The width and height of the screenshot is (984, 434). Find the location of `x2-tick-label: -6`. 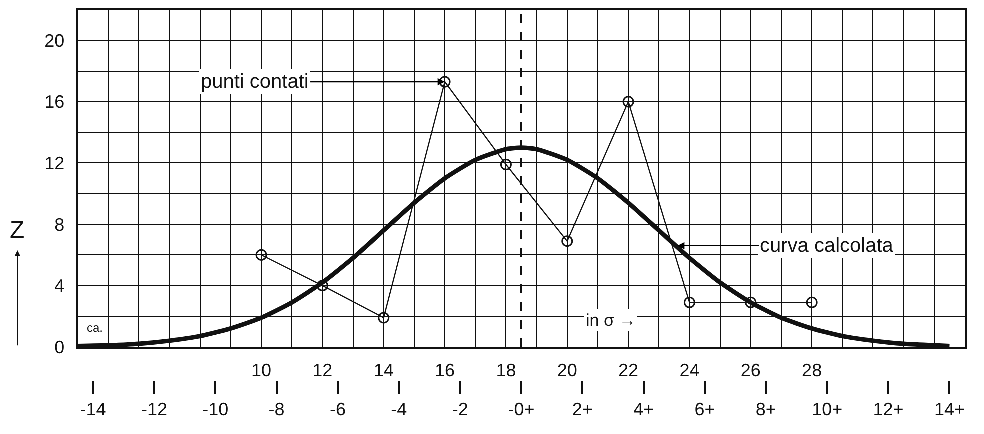

x2-tick-label: -6 is located at coordinates (338, 410).